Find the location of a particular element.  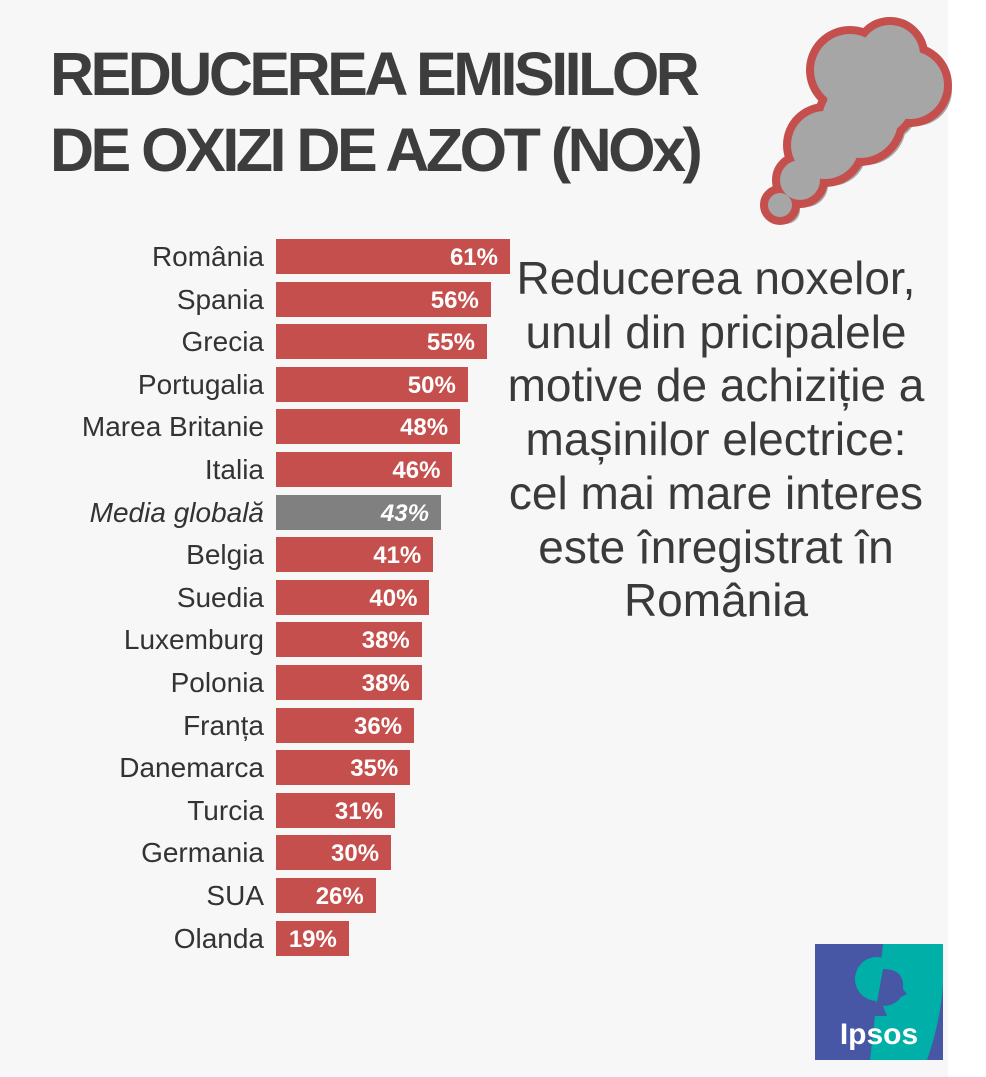

category-label: Marea Britanie is located at coordinates (172, 427).